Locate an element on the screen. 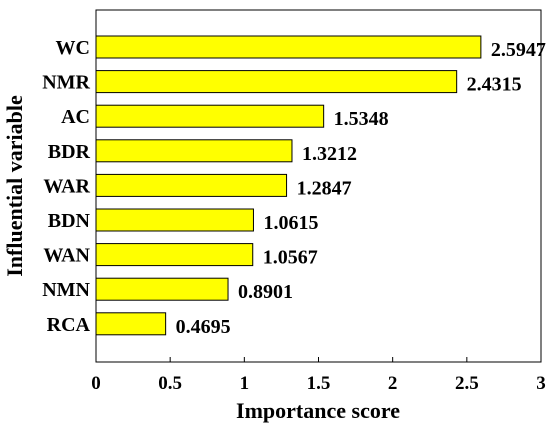 The image size is (550, 431). data-label-ac: 1.5348 is located at coordinates (361, 119).